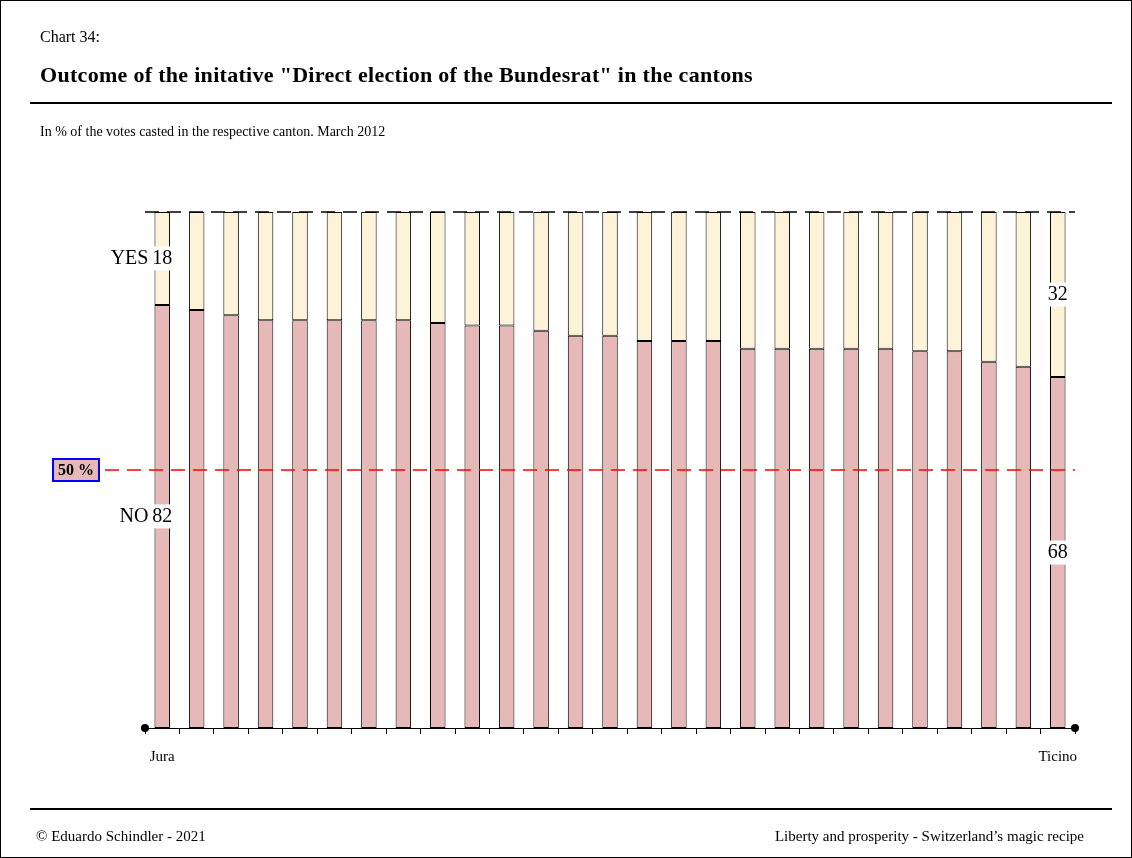 The height and width of the screenshot is (858, 1132). I want to click on ref-line-label: 50 %, so click(76, 470).